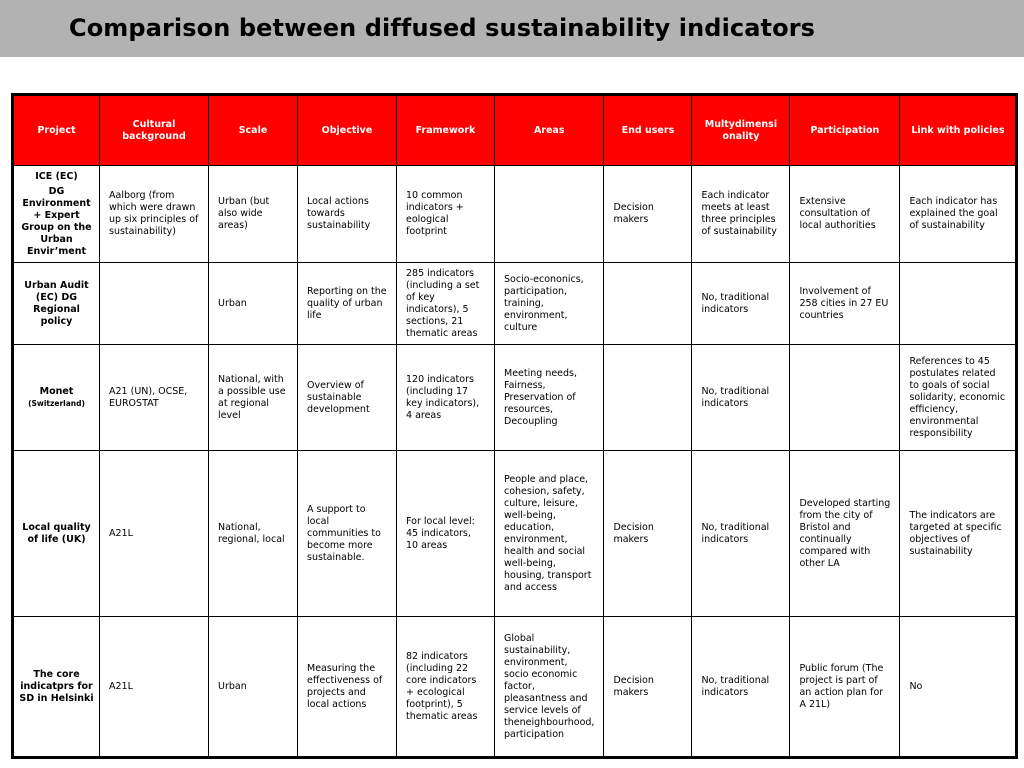 The width and height of the screenshot is (1024, 768). Describe the element at coordinates (445, 130) in the screenshot. I see `header-framework: Framework` at that location.